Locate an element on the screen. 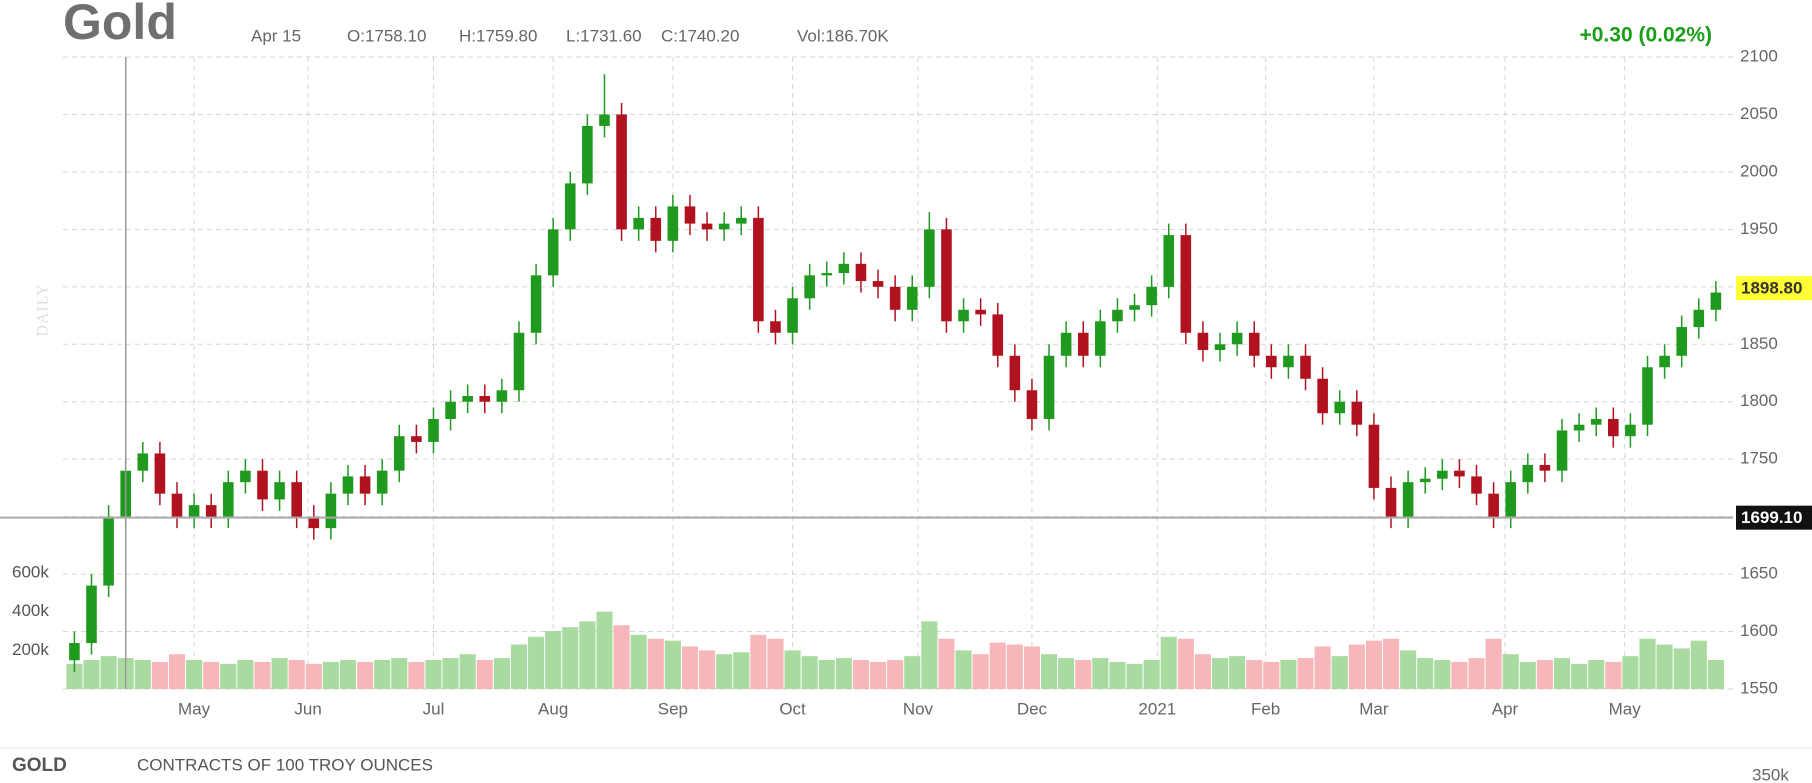 This screenshot has height=783, width=1812. last-price-label: 1898.80 is located at coordinates (1771, 288).